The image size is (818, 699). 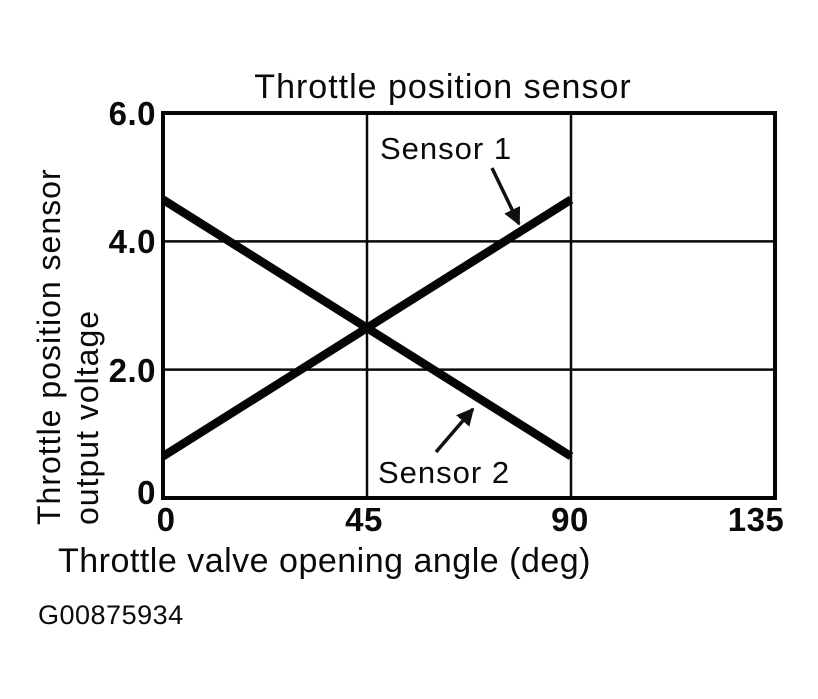 I want to click on chart-title: Throttle position sensor, so click(x=443, y=87).